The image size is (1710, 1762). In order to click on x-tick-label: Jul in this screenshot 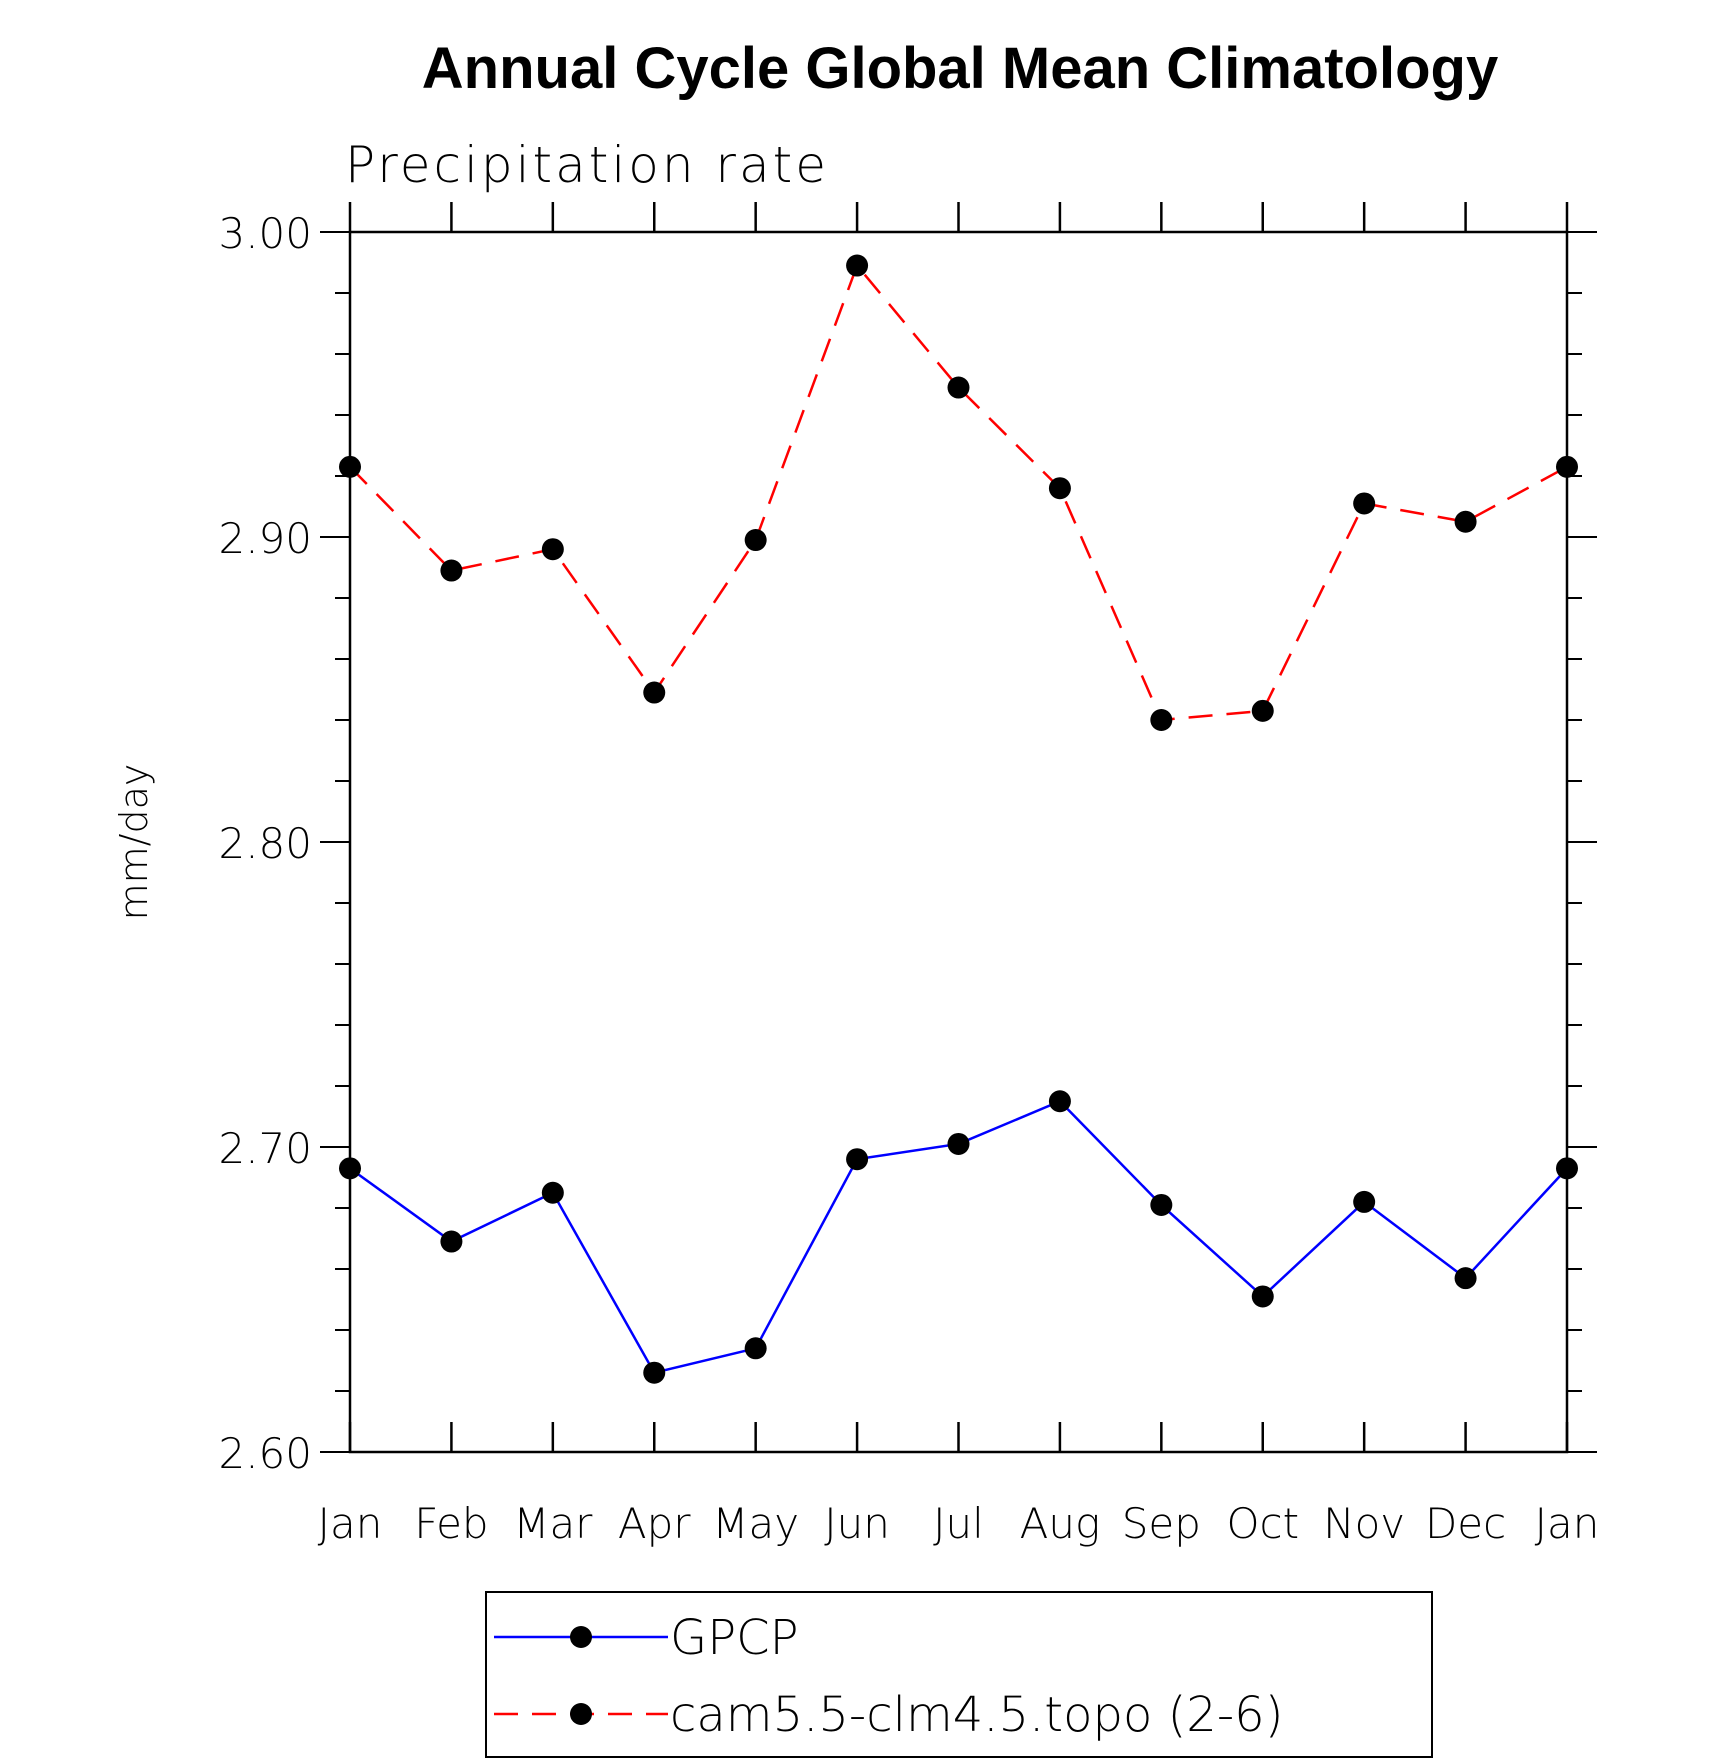, I will do `click(958, 1523)`.